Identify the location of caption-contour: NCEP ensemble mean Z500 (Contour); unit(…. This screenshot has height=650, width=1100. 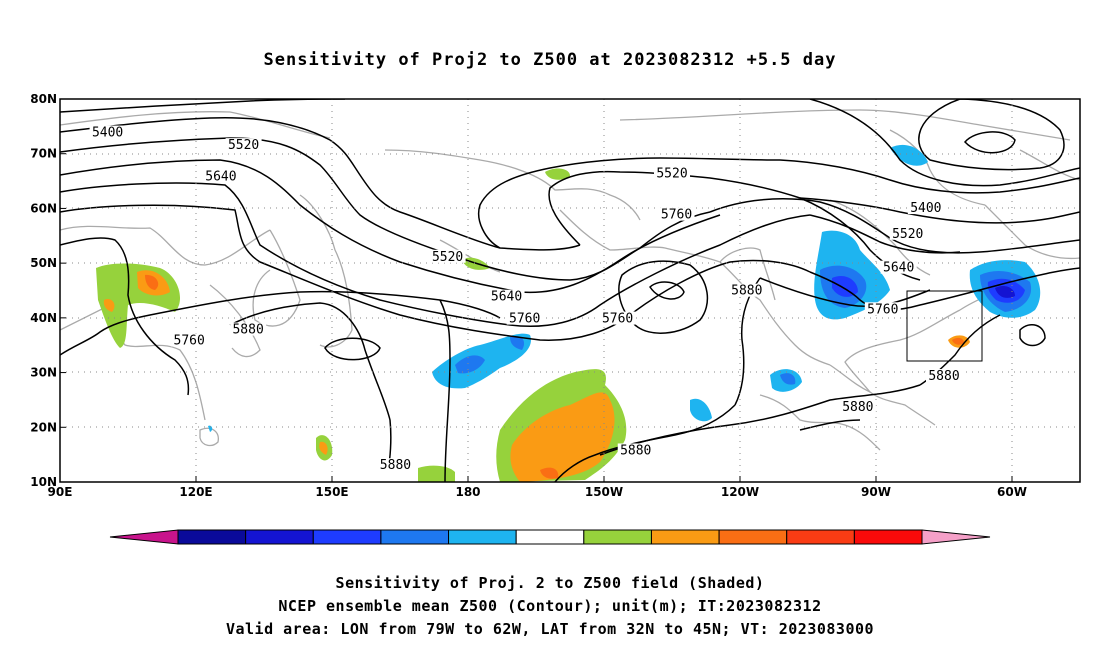
(550, 606).